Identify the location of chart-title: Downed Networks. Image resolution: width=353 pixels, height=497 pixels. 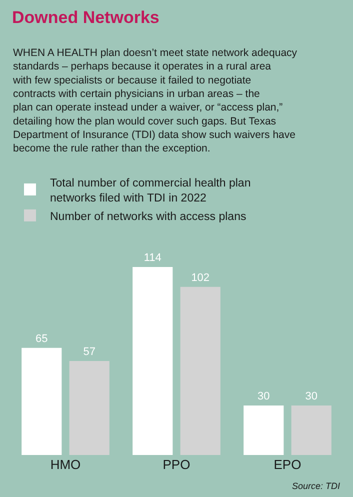
(86, 17).